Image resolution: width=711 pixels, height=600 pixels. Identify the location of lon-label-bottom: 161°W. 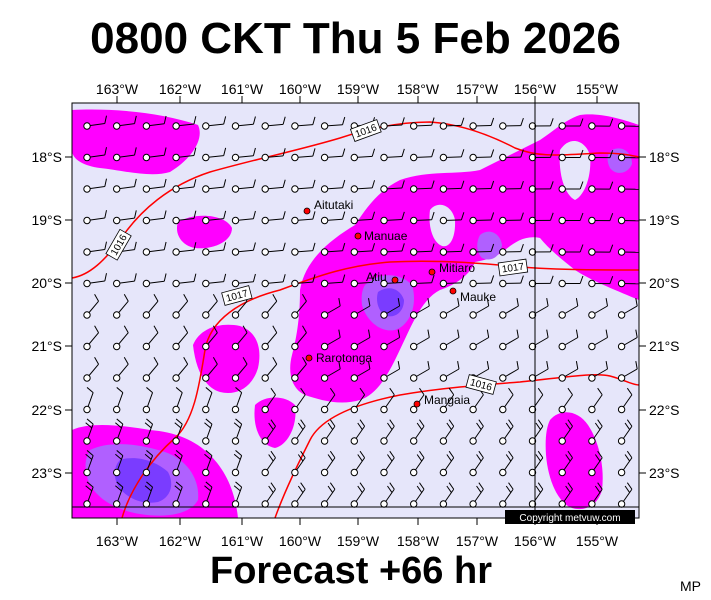
(242, 541).